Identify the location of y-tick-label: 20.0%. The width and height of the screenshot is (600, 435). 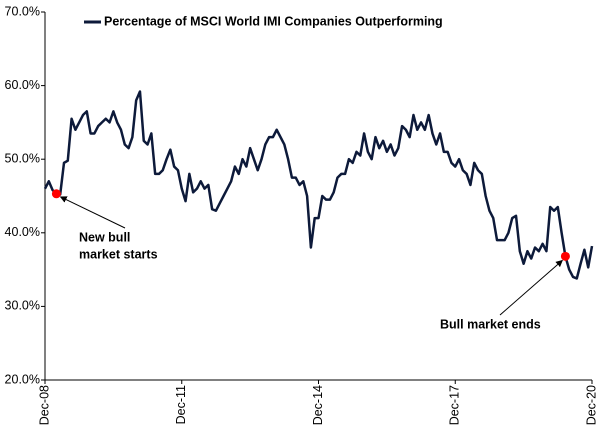
(22, 379).